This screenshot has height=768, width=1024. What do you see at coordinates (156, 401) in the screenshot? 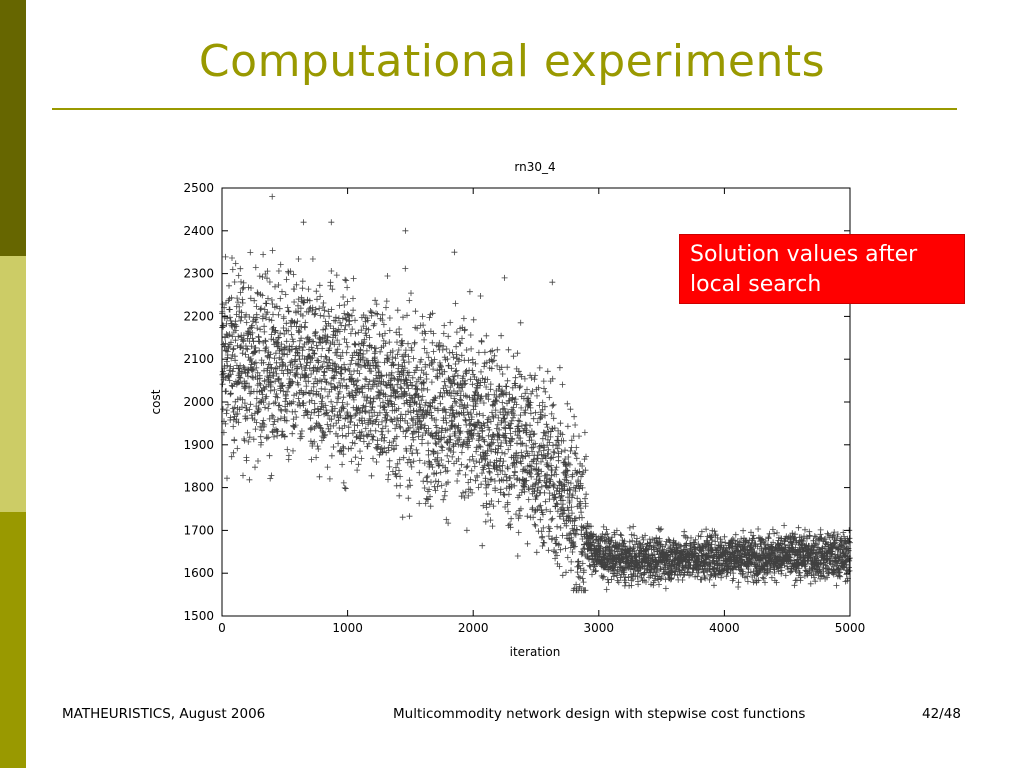
I see `y-axis-label: cost` at bounding box center [156, 401].